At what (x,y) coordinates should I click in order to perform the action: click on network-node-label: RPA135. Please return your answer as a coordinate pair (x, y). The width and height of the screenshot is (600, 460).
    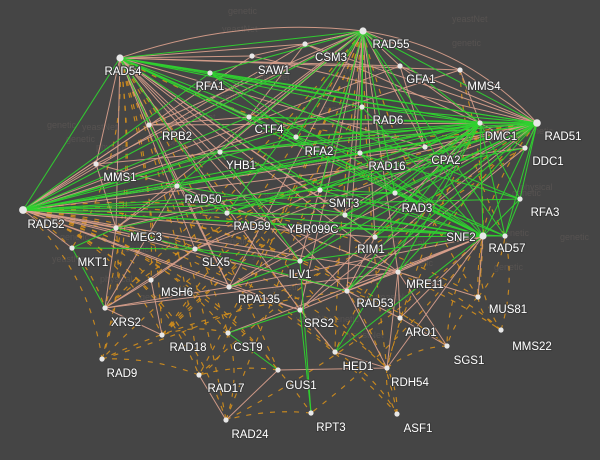
    Looking at the image, I should click on (259, 300).